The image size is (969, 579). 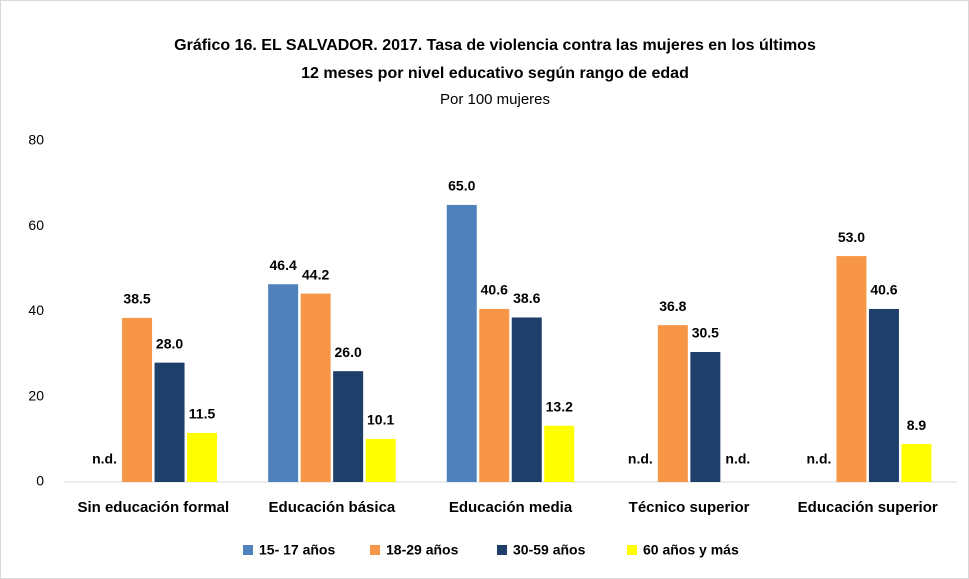 I want to click on x-tick-label: Sin educación formal, so click(x=153, y=507).